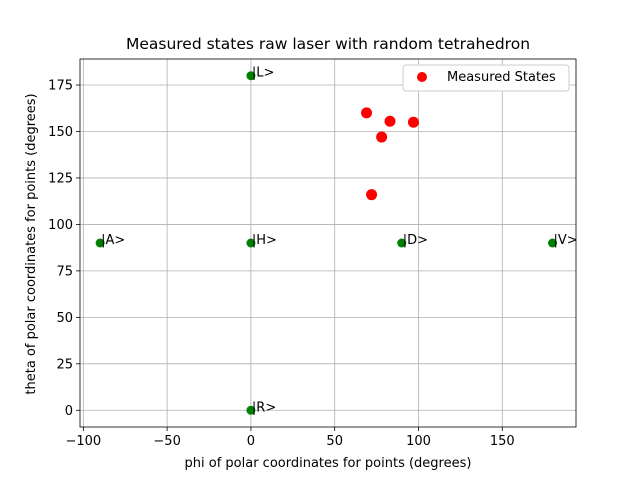 The image size is (640, 480). Describe the element at coordinates (264, 240) in the screenshot. I see `reference-point-label: |H>` at that location.